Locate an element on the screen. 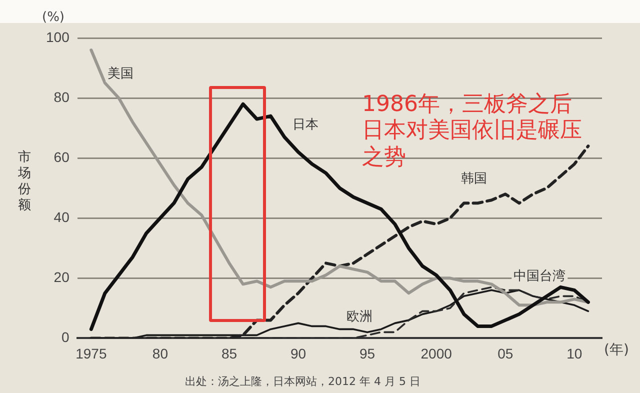  y-tick-label: 0 is located at coordinates (66, 337).